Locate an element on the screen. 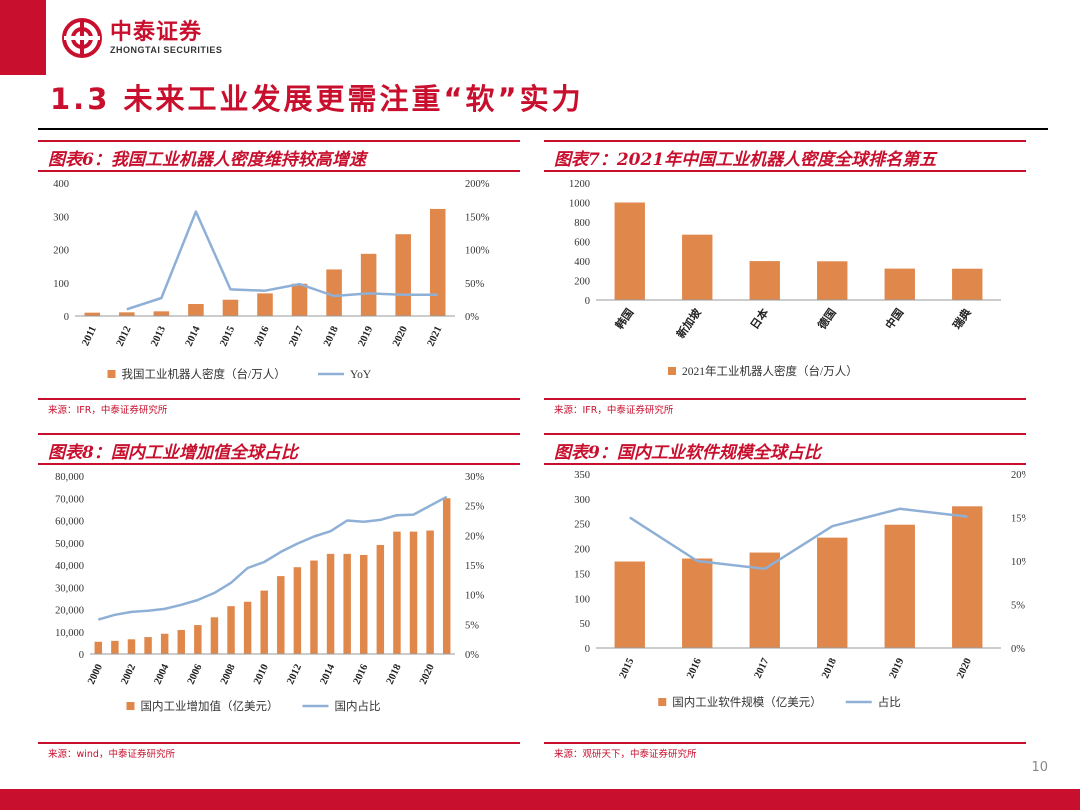 The height and width of the screenshot is (810, 1080). legend-label: 国内工业增加值（亿美元） is located at coordinates (210, 706).